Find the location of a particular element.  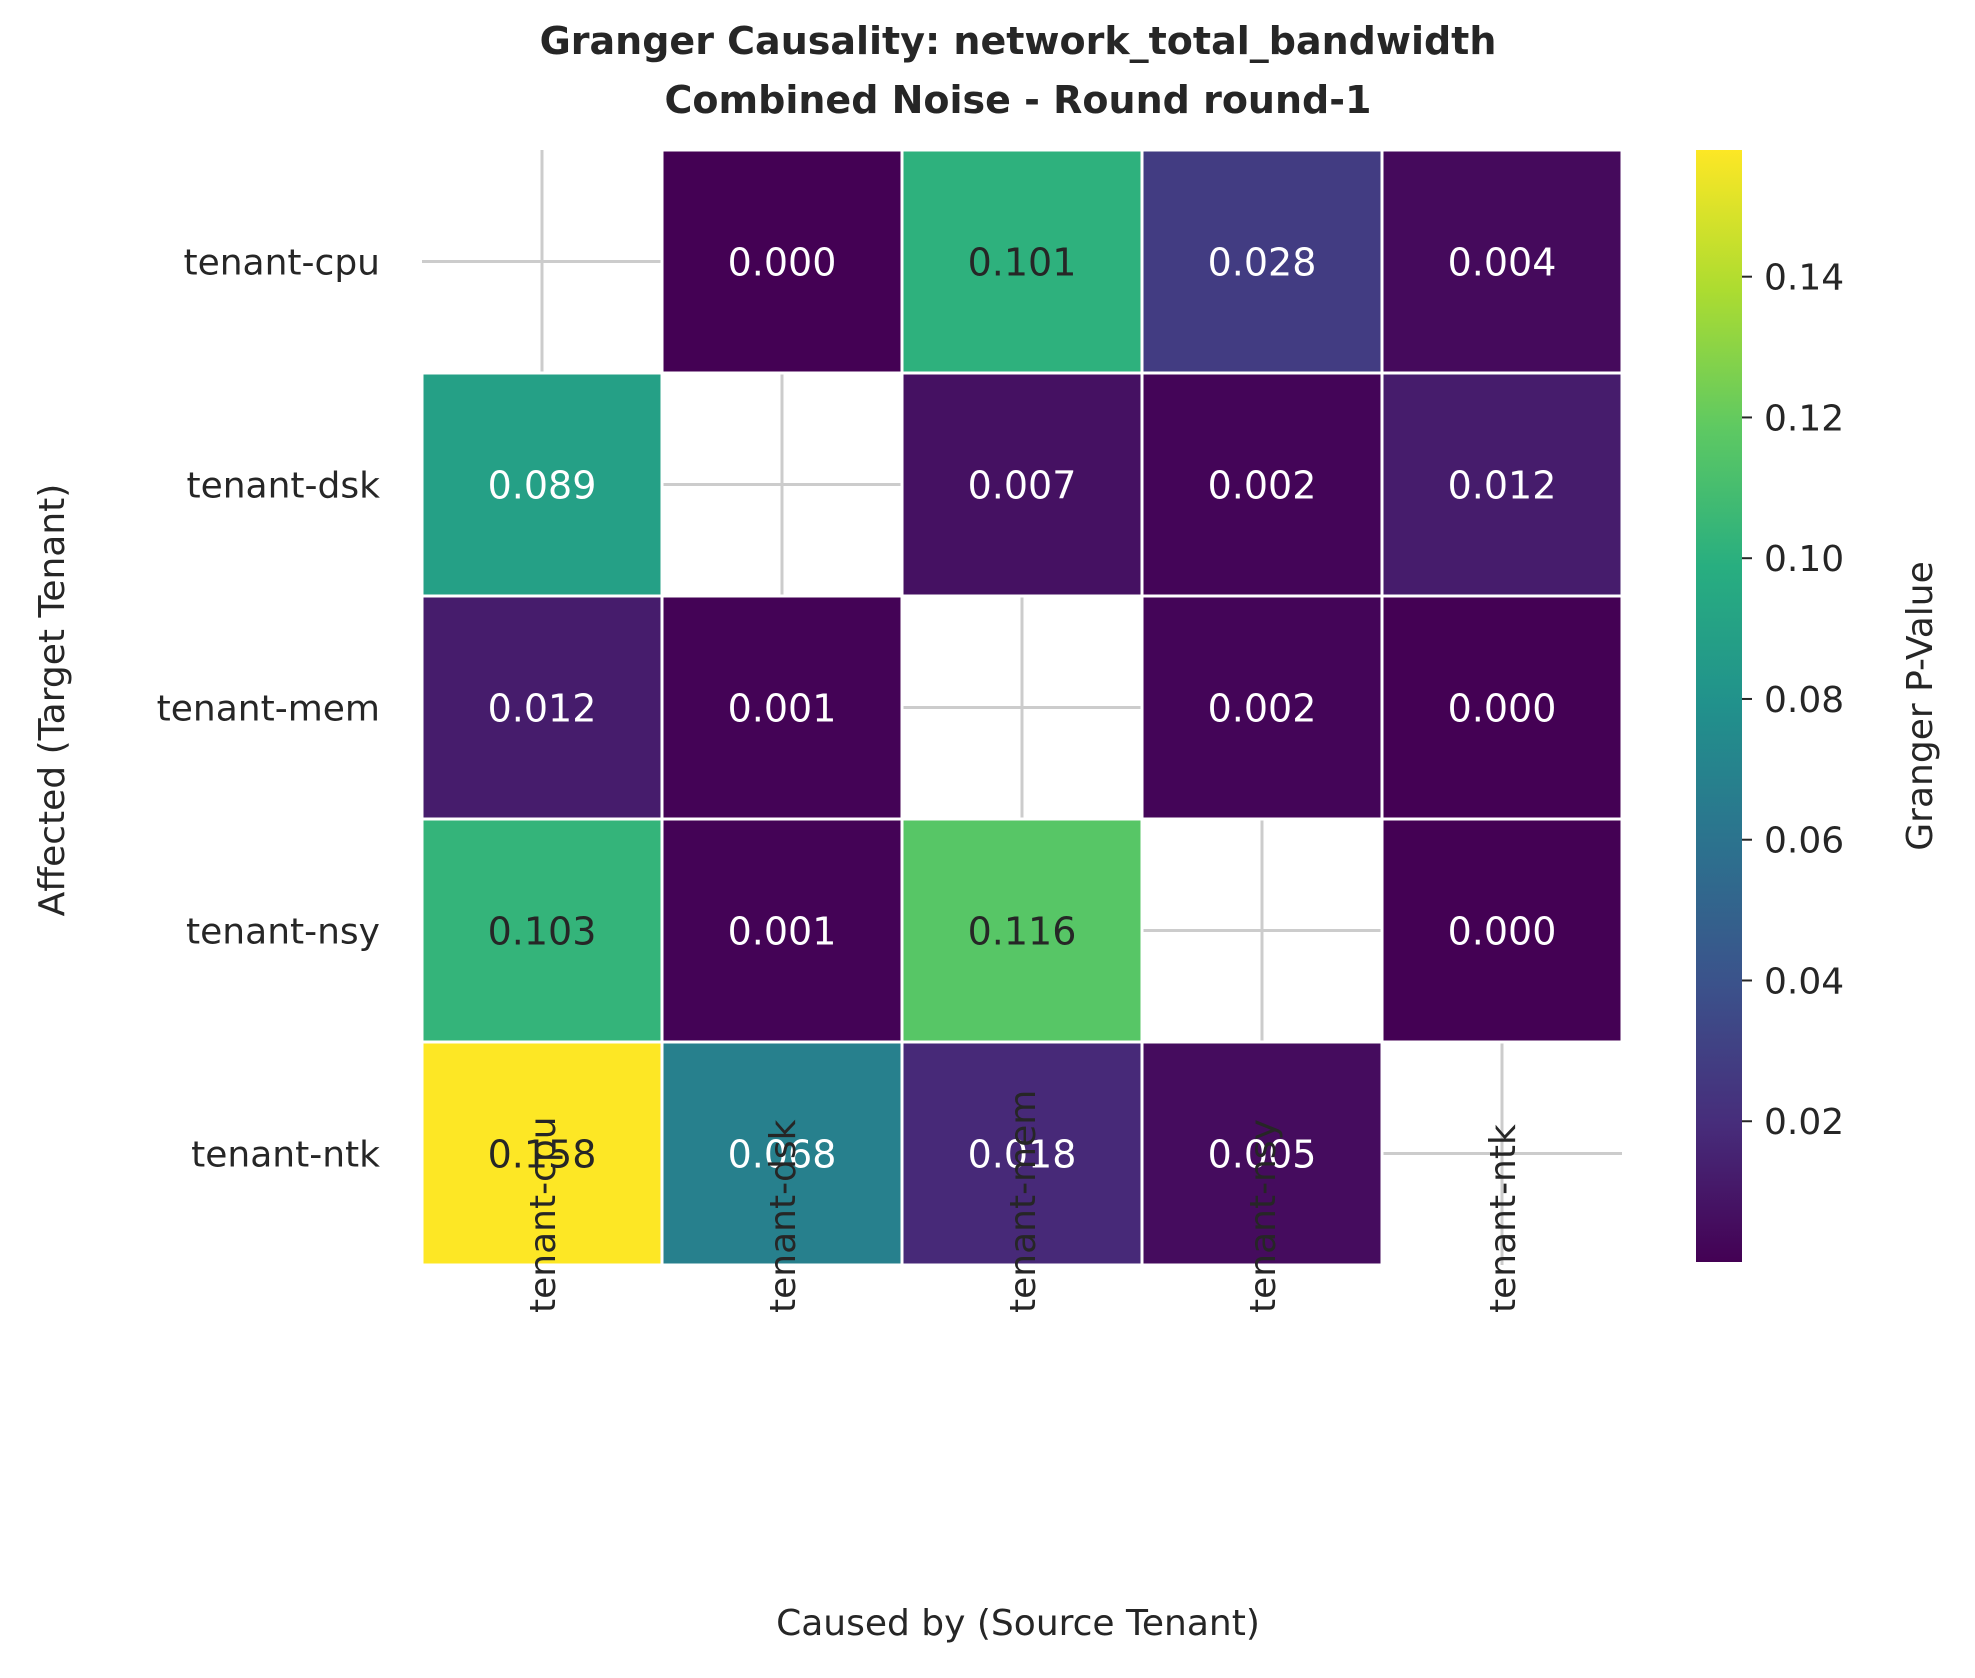

cell-value-label: 0.005 is located at coordinates (1262, 1155).